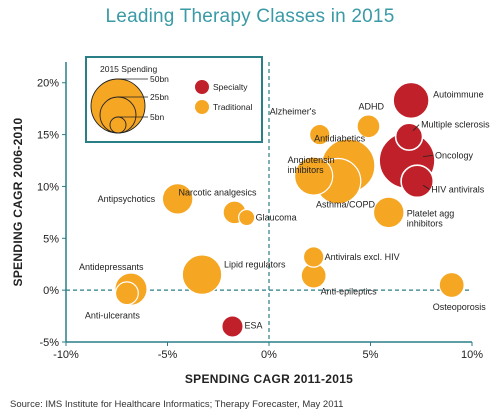 The width and height of the screenshot is (500, 418). Describe the element at coordinates (253, 325) in the screenshot. I see `label-esa: ESA` at that location.